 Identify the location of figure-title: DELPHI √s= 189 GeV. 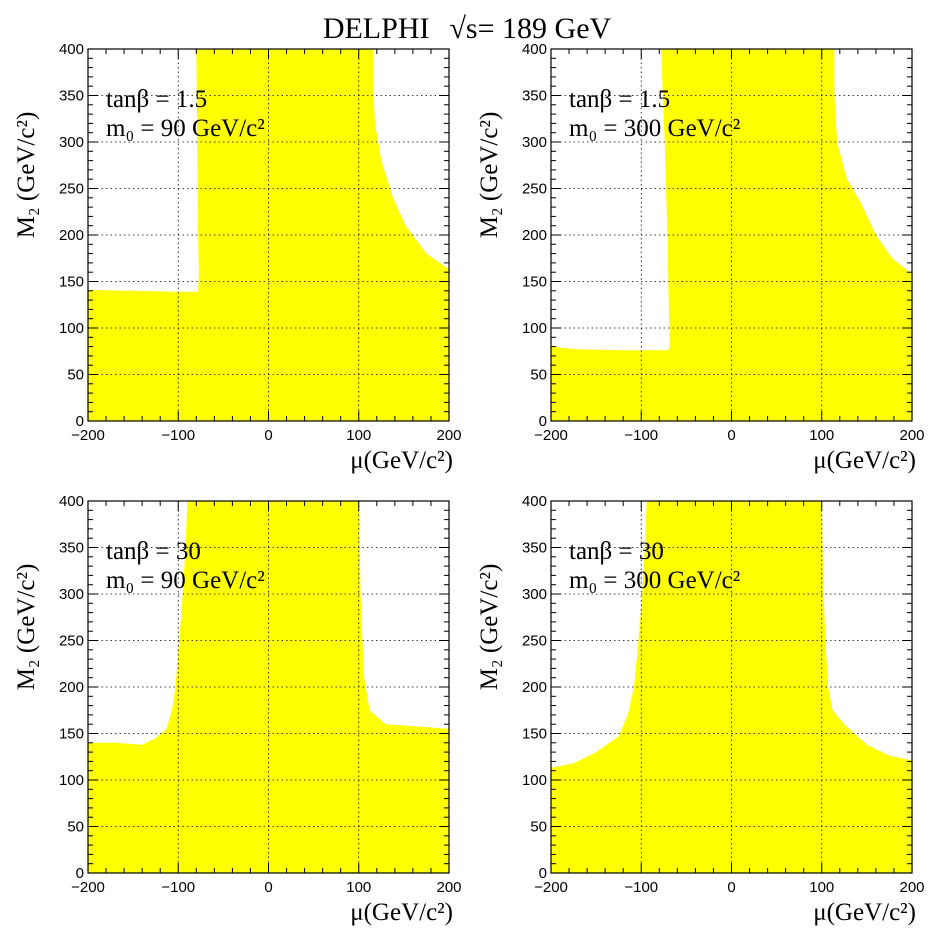
(467, 28).